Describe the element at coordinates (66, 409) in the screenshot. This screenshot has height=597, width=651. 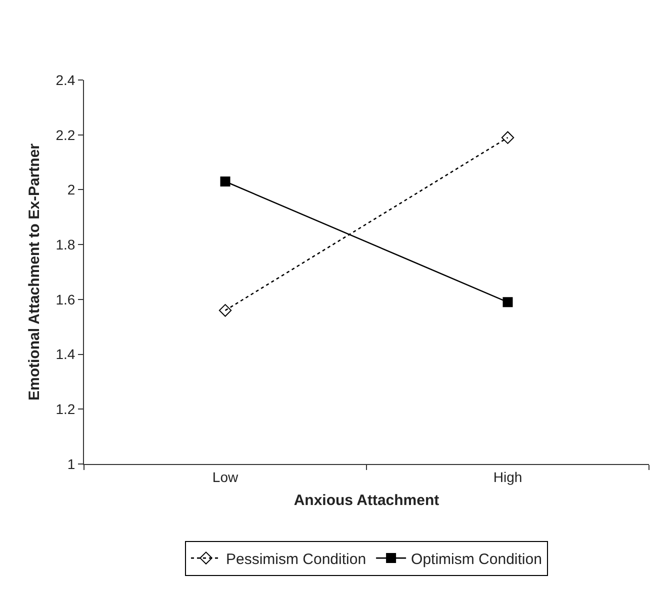
I see `y-tick-label: 1.2` at that location.